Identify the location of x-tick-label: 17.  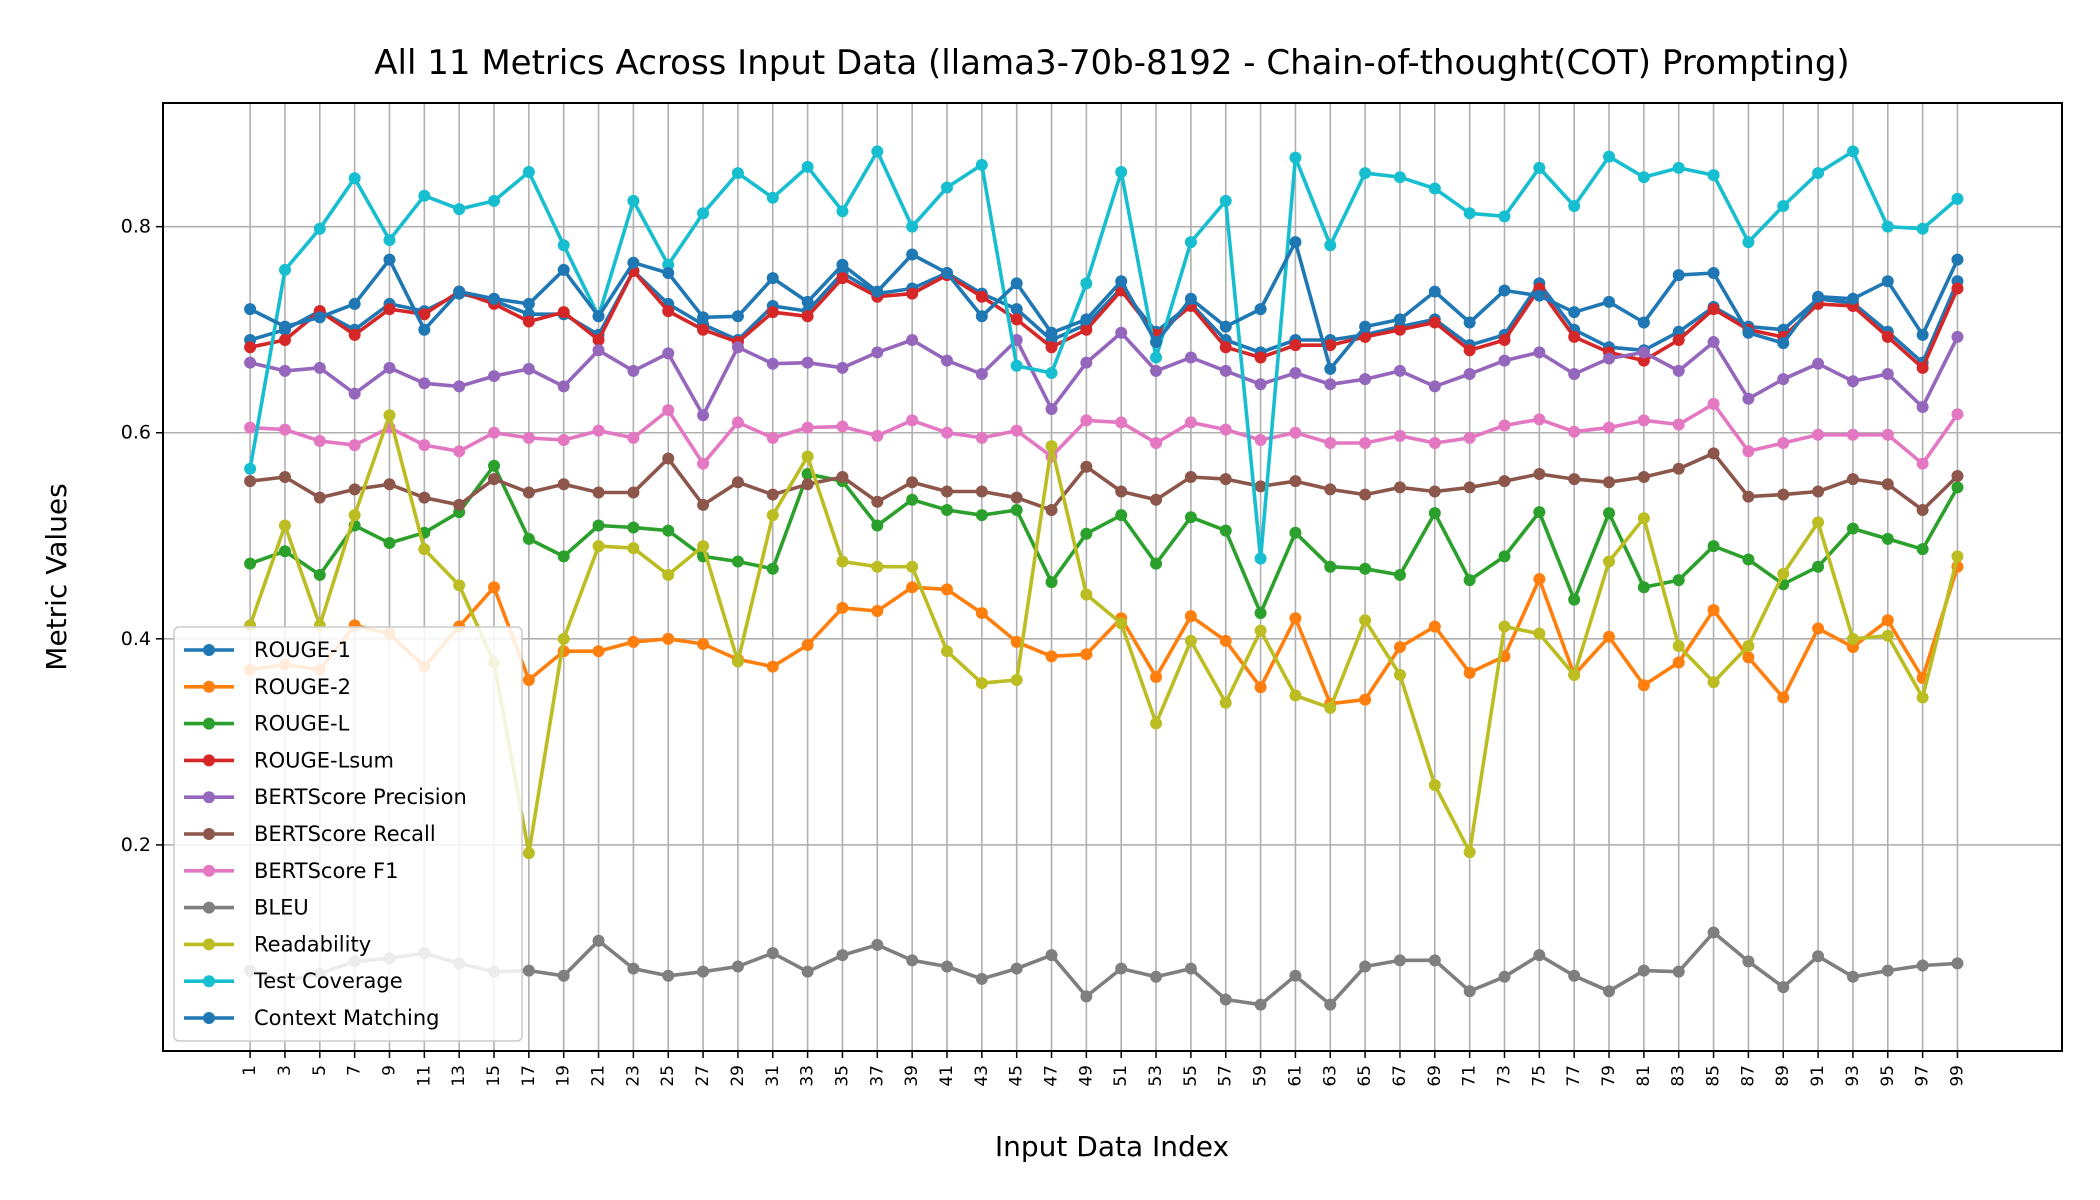
(529, 1076).